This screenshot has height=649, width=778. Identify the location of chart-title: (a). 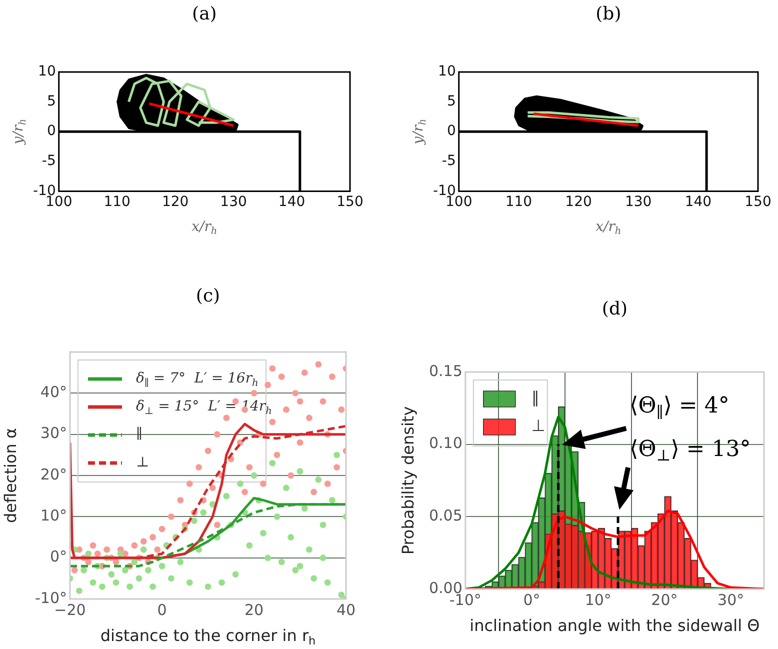
(204, 14).